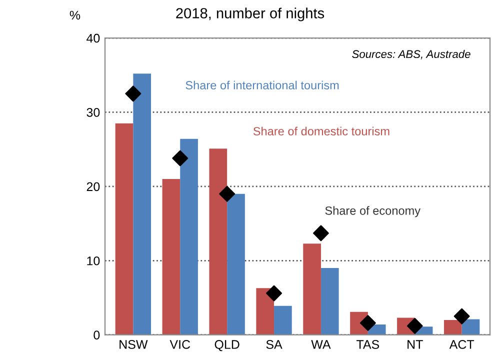 This screenshot has width=500, height=362. I want to click on x-tick-label: SA, so click(274, 344).